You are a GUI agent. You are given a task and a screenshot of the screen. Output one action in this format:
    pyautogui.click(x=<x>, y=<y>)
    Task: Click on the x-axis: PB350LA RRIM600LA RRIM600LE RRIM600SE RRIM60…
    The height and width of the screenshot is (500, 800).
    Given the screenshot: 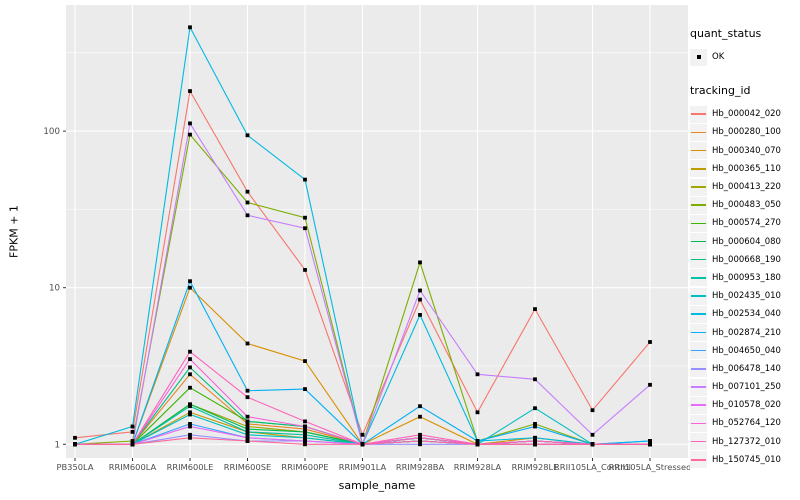 What is the action you would take?
    pyautogui.click(x=373, y=465)
    